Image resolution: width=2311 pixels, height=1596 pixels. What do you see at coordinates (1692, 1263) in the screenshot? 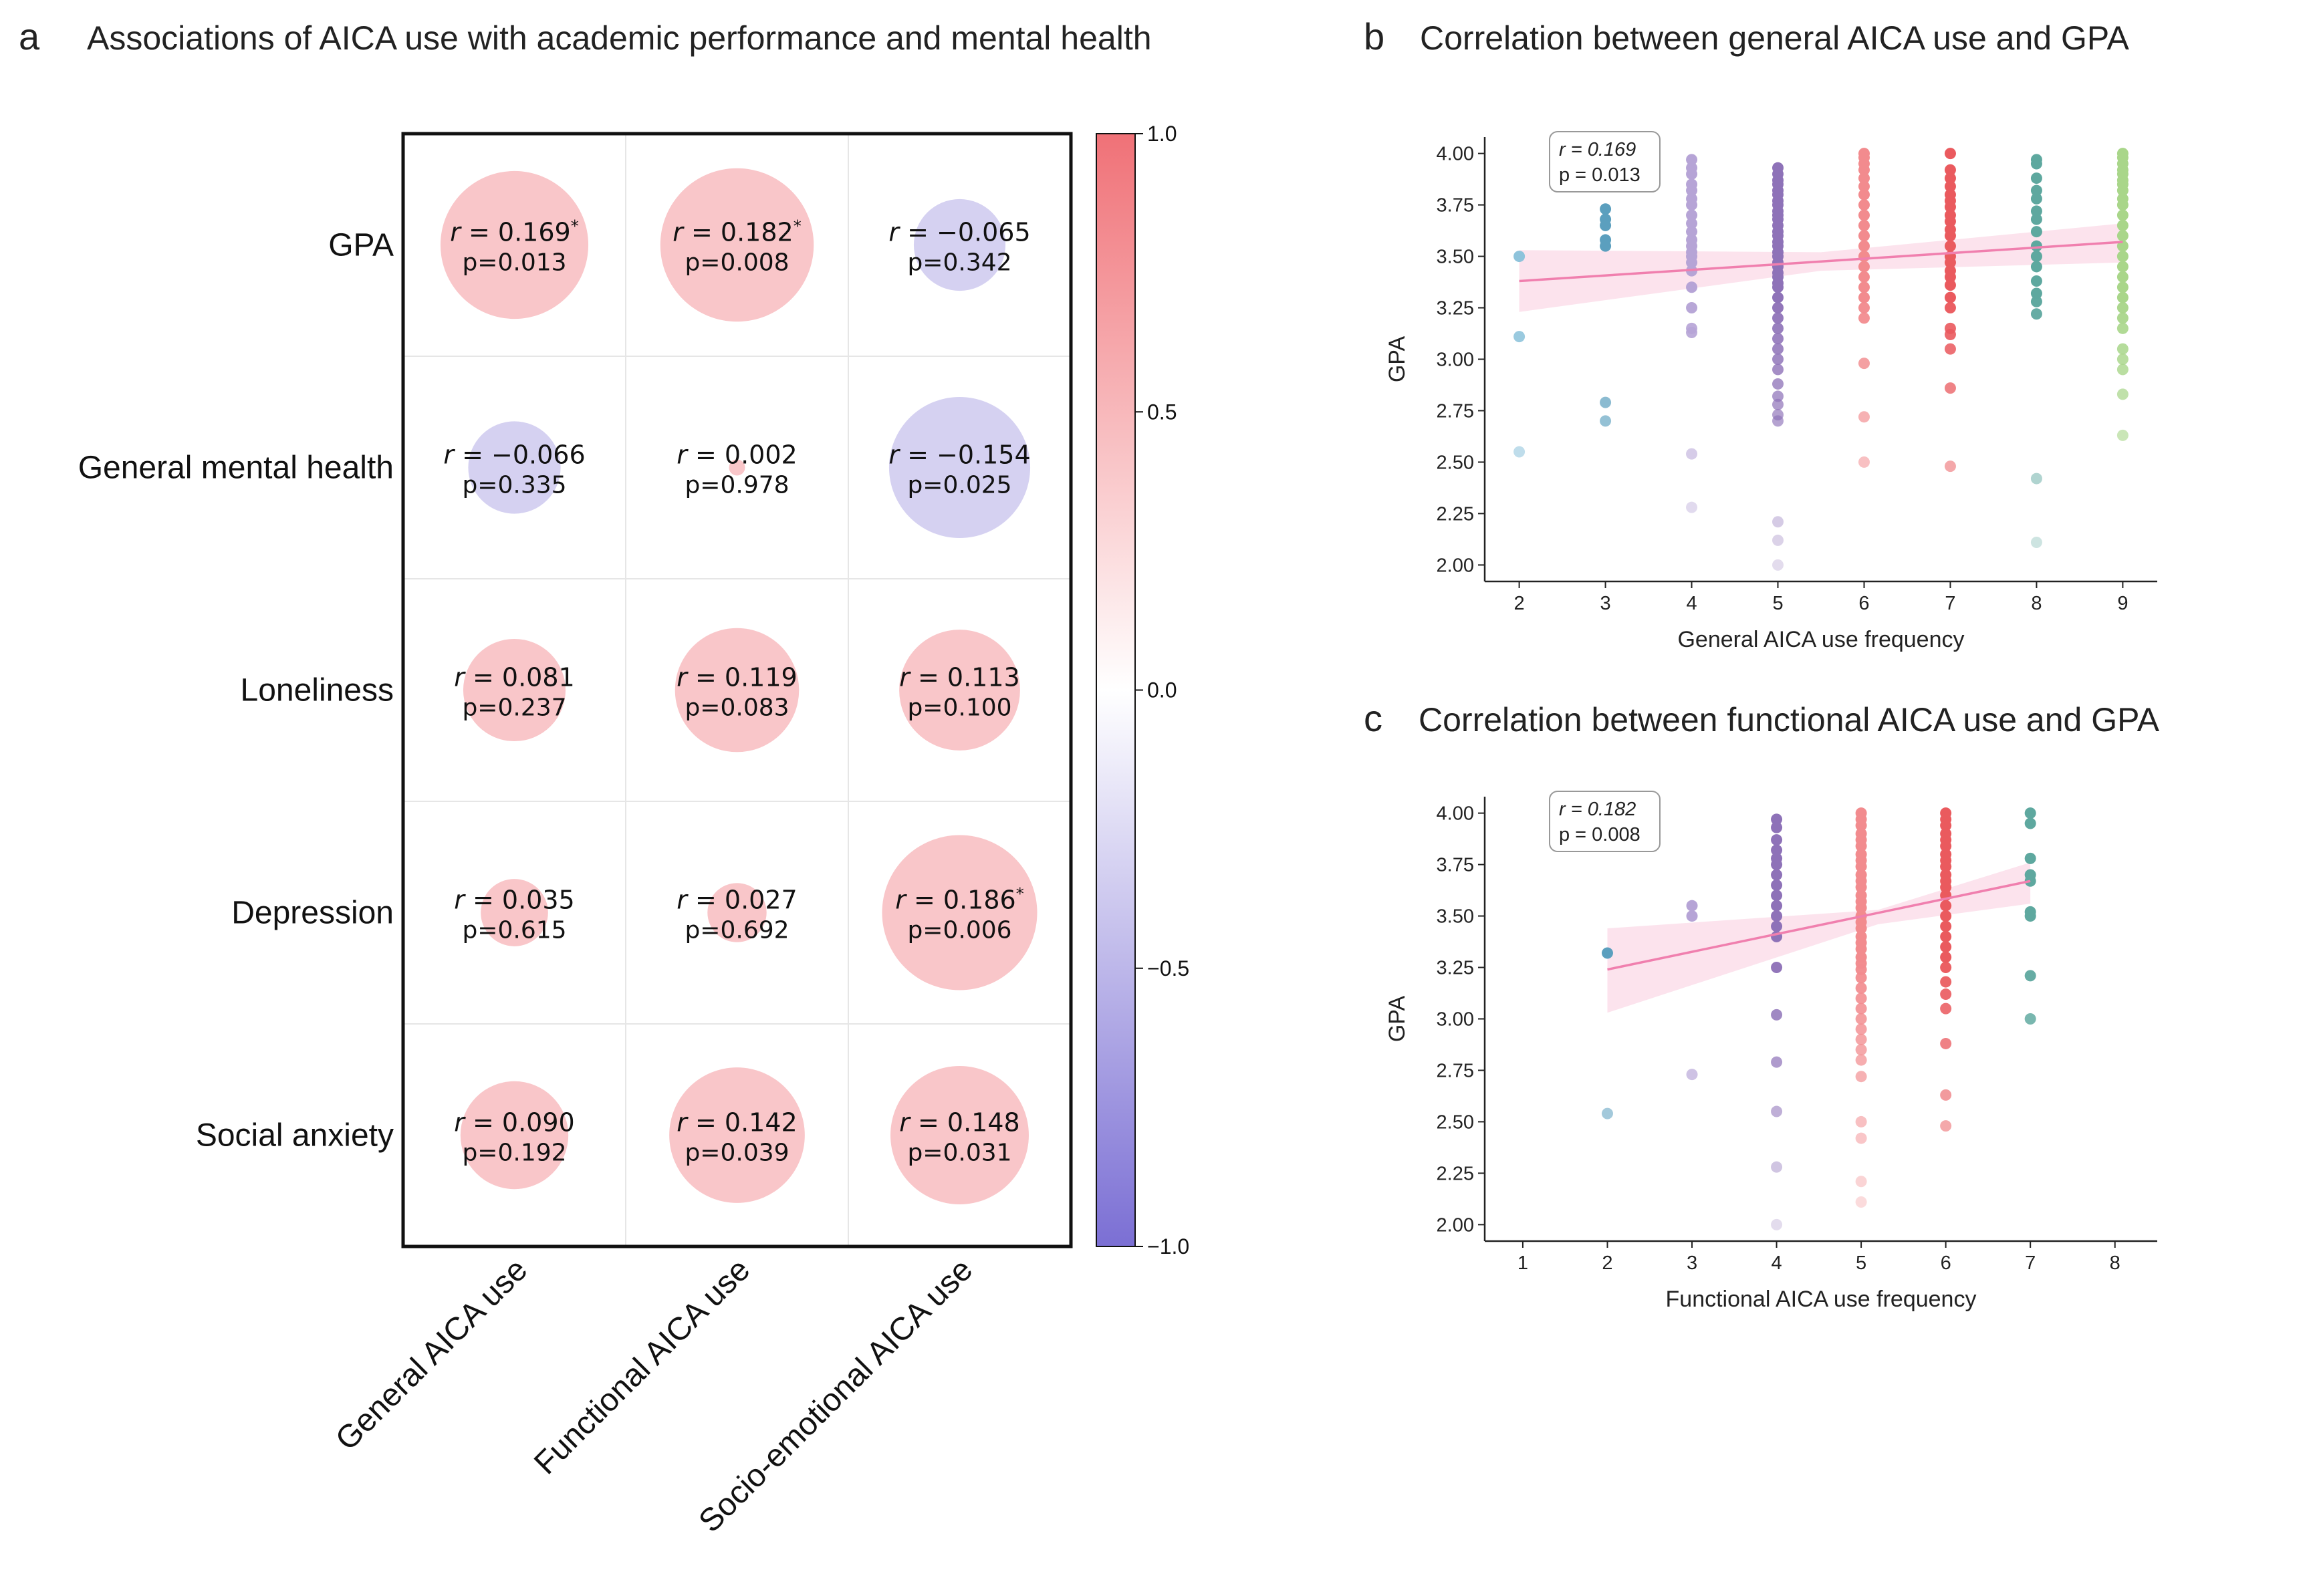
I see `x-tick-label: 3` at bounding box center [1692, 1263].